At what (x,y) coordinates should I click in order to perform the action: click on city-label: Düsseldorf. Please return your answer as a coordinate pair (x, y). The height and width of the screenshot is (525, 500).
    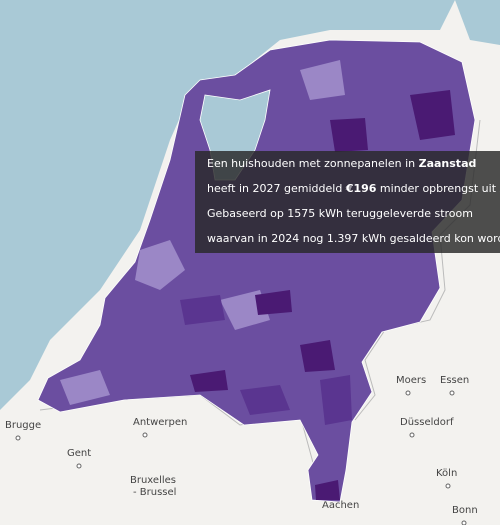
    Looking at the image, I should click on (427, 422).